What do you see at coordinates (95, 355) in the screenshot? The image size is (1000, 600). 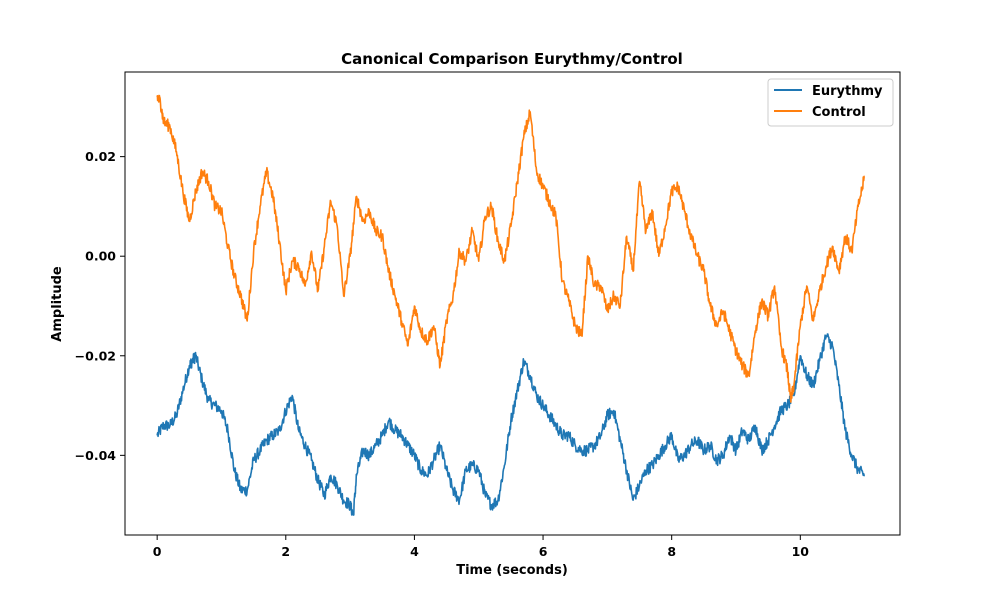 I see `y-tick-label: −0.02` at bounding box center [95, 355].